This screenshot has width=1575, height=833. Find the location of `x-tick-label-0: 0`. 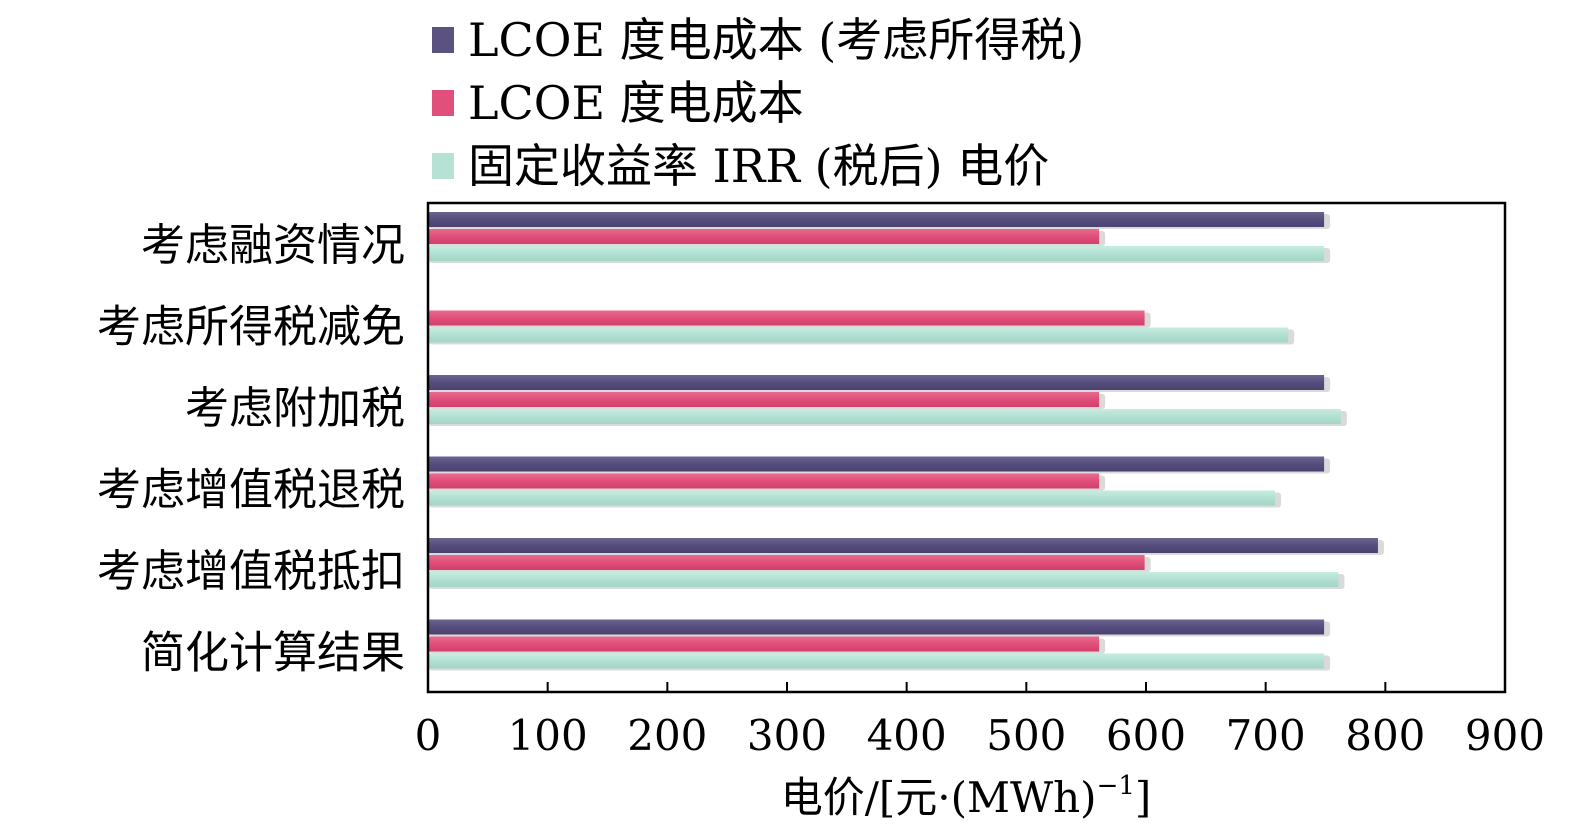

x-tick-label-0: 0 is located at coordinates (428, 735).